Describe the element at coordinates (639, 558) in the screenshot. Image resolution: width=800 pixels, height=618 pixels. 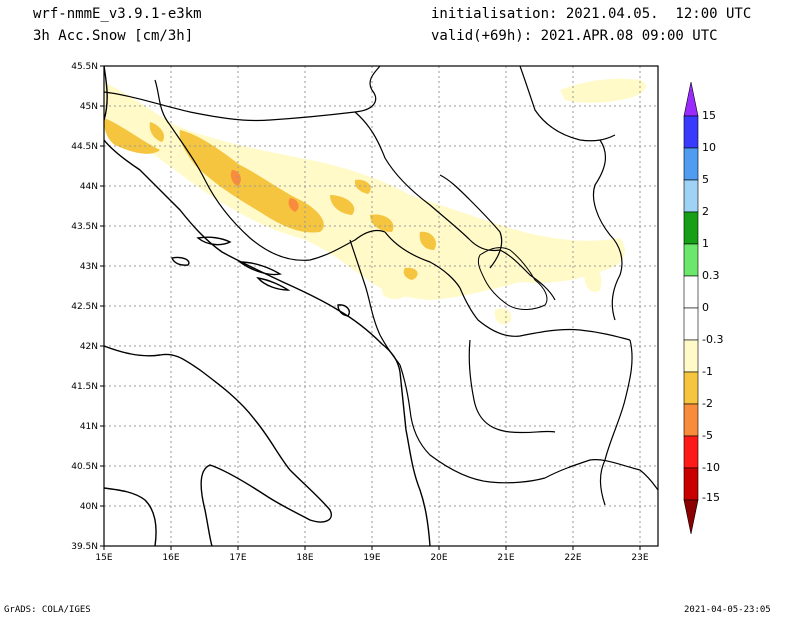
I see `lon-label: 23E` at that location.